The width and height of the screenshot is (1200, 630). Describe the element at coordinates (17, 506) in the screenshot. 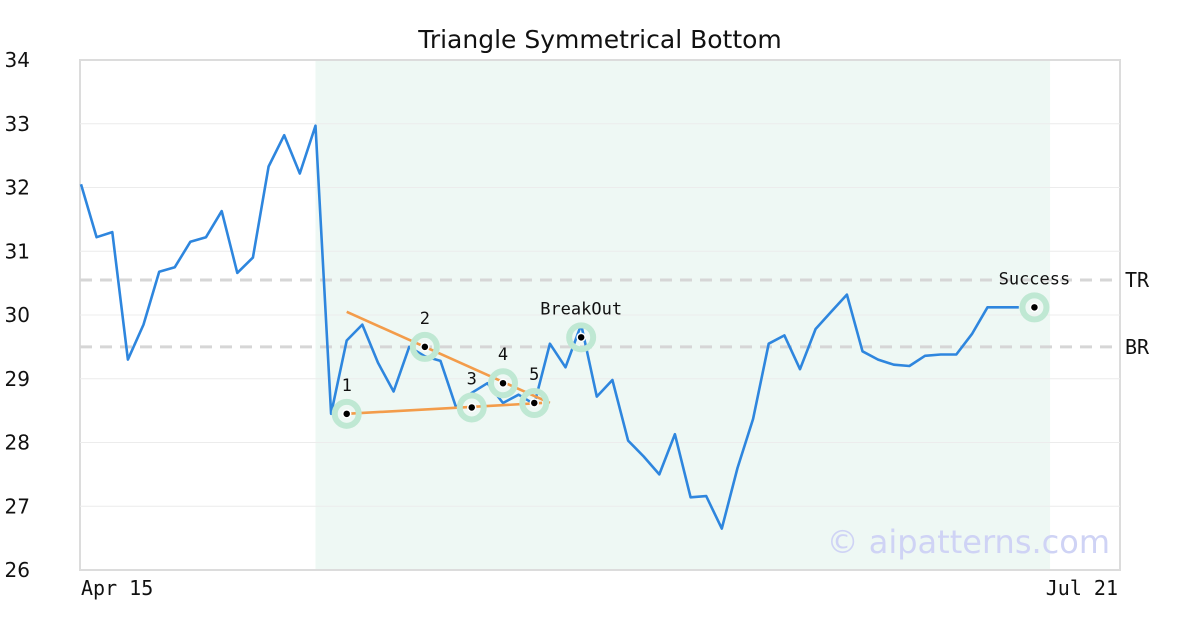

I see `y-tick-label: 27` at that location.